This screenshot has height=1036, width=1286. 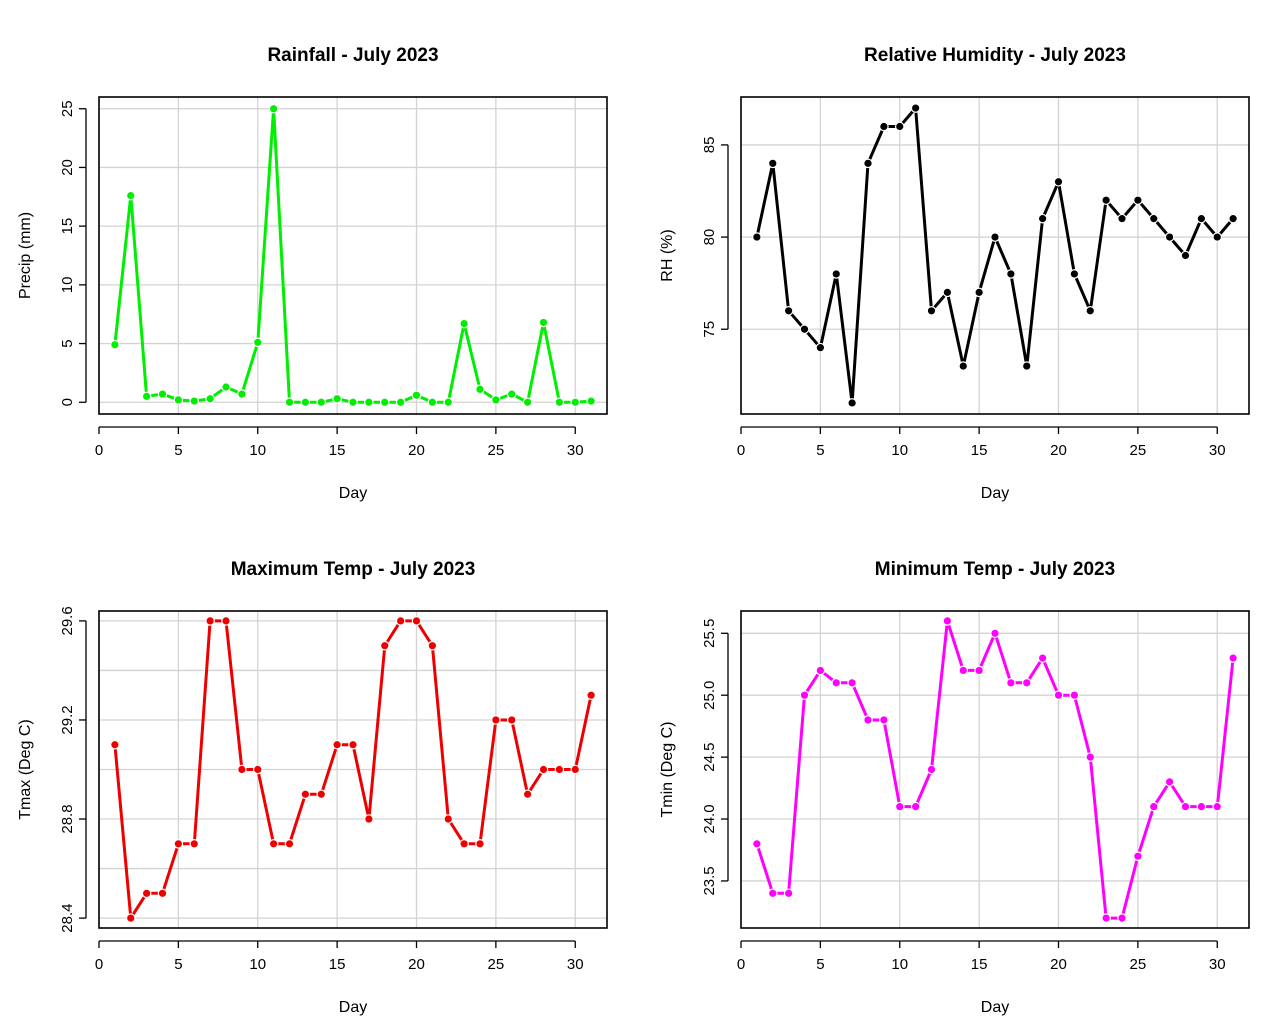 I want to click on x-tick-label: 0, so click(x=741, y=964).